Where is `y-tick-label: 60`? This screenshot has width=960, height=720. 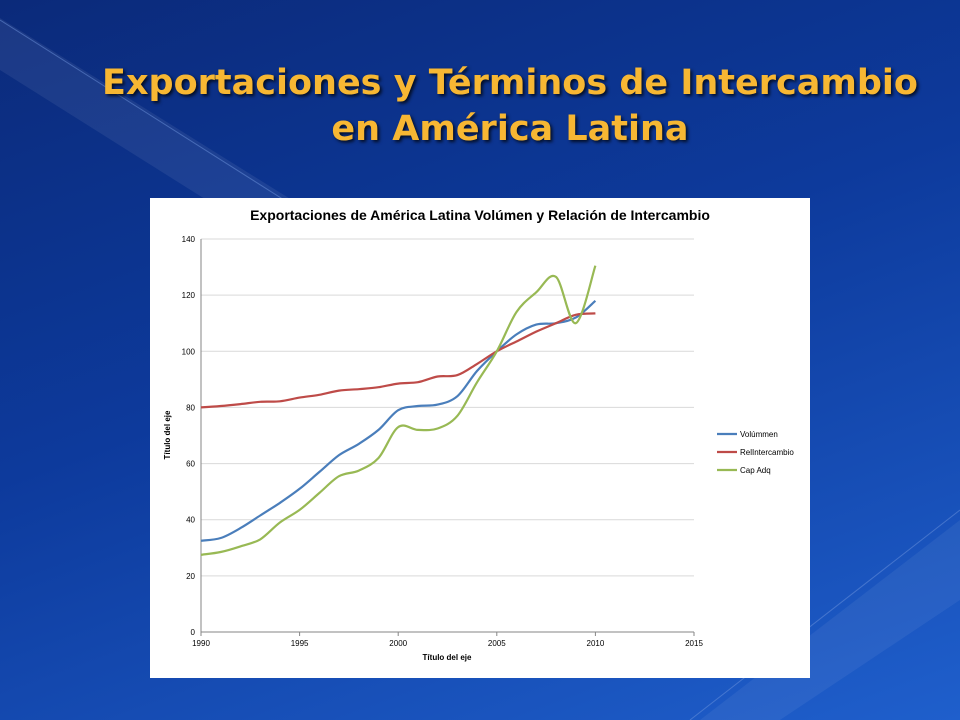
y-tick-label: 60 is located at coordinates (190, 464).